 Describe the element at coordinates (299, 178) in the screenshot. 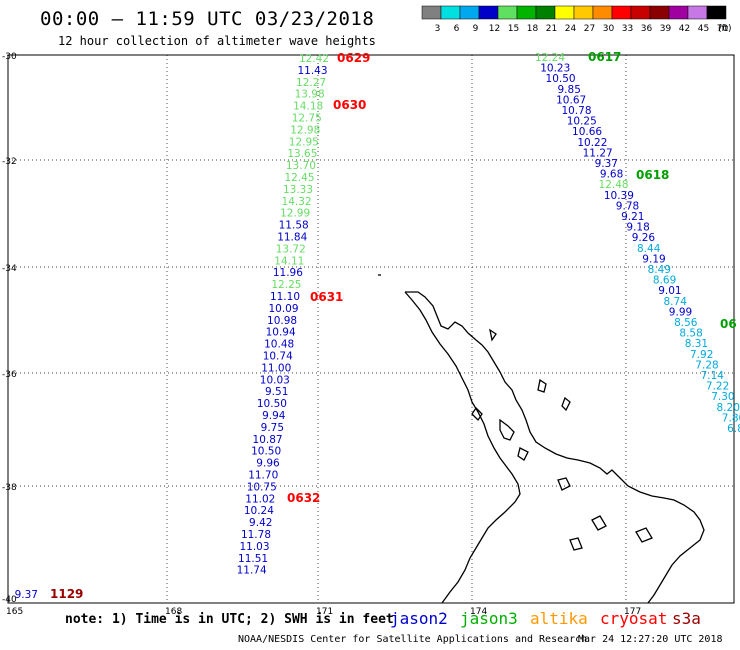

I see `wave-height-value: 12.45` at that location.